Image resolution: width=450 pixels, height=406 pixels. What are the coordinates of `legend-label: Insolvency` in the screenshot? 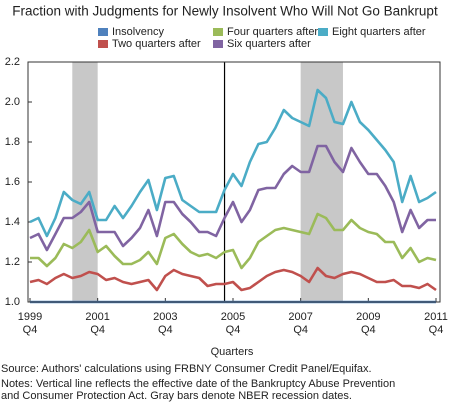 It's located at (138, 32).